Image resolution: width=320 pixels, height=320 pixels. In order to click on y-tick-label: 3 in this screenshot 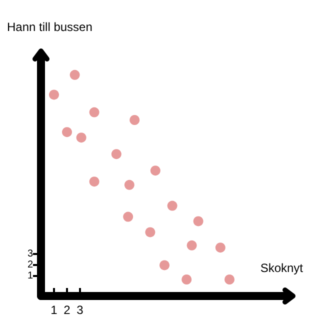, I will do `click(30, 254)`.